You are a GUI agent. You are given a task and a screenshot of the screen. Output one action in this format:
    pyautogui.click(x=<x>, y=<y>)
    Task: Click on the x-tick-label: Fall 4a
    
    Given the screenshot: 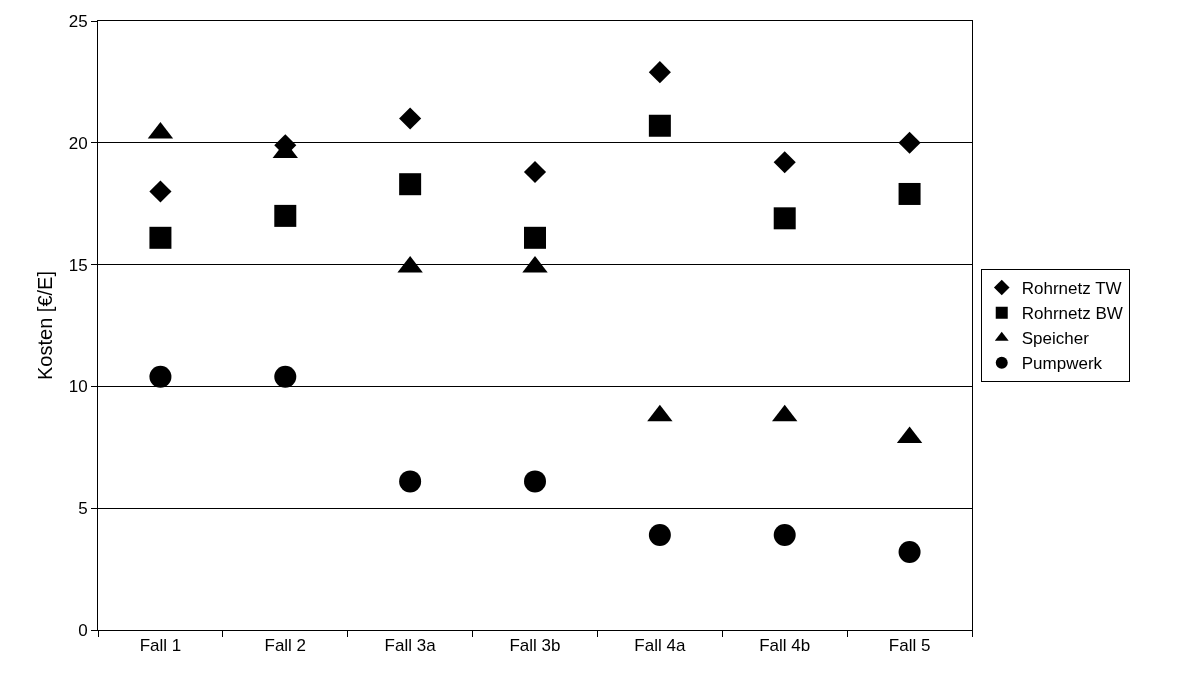 What is the action you would take?
    pyautogui.click(x=660, y=646)
    